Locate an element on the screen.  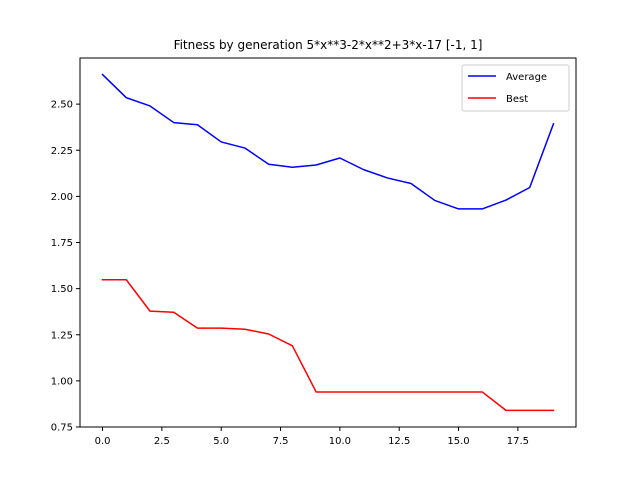
x-tick-label: 17.5 is located at coordinates (518, 441).